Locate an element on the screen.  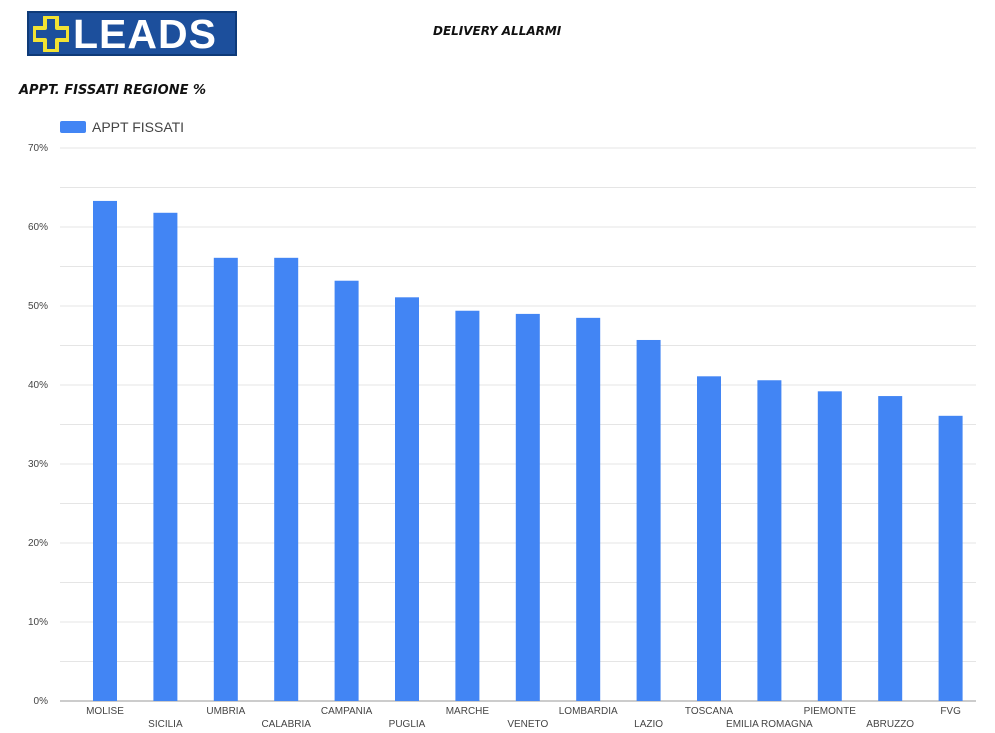
y-tick-label: 60% is located at coordinates (38, 227).